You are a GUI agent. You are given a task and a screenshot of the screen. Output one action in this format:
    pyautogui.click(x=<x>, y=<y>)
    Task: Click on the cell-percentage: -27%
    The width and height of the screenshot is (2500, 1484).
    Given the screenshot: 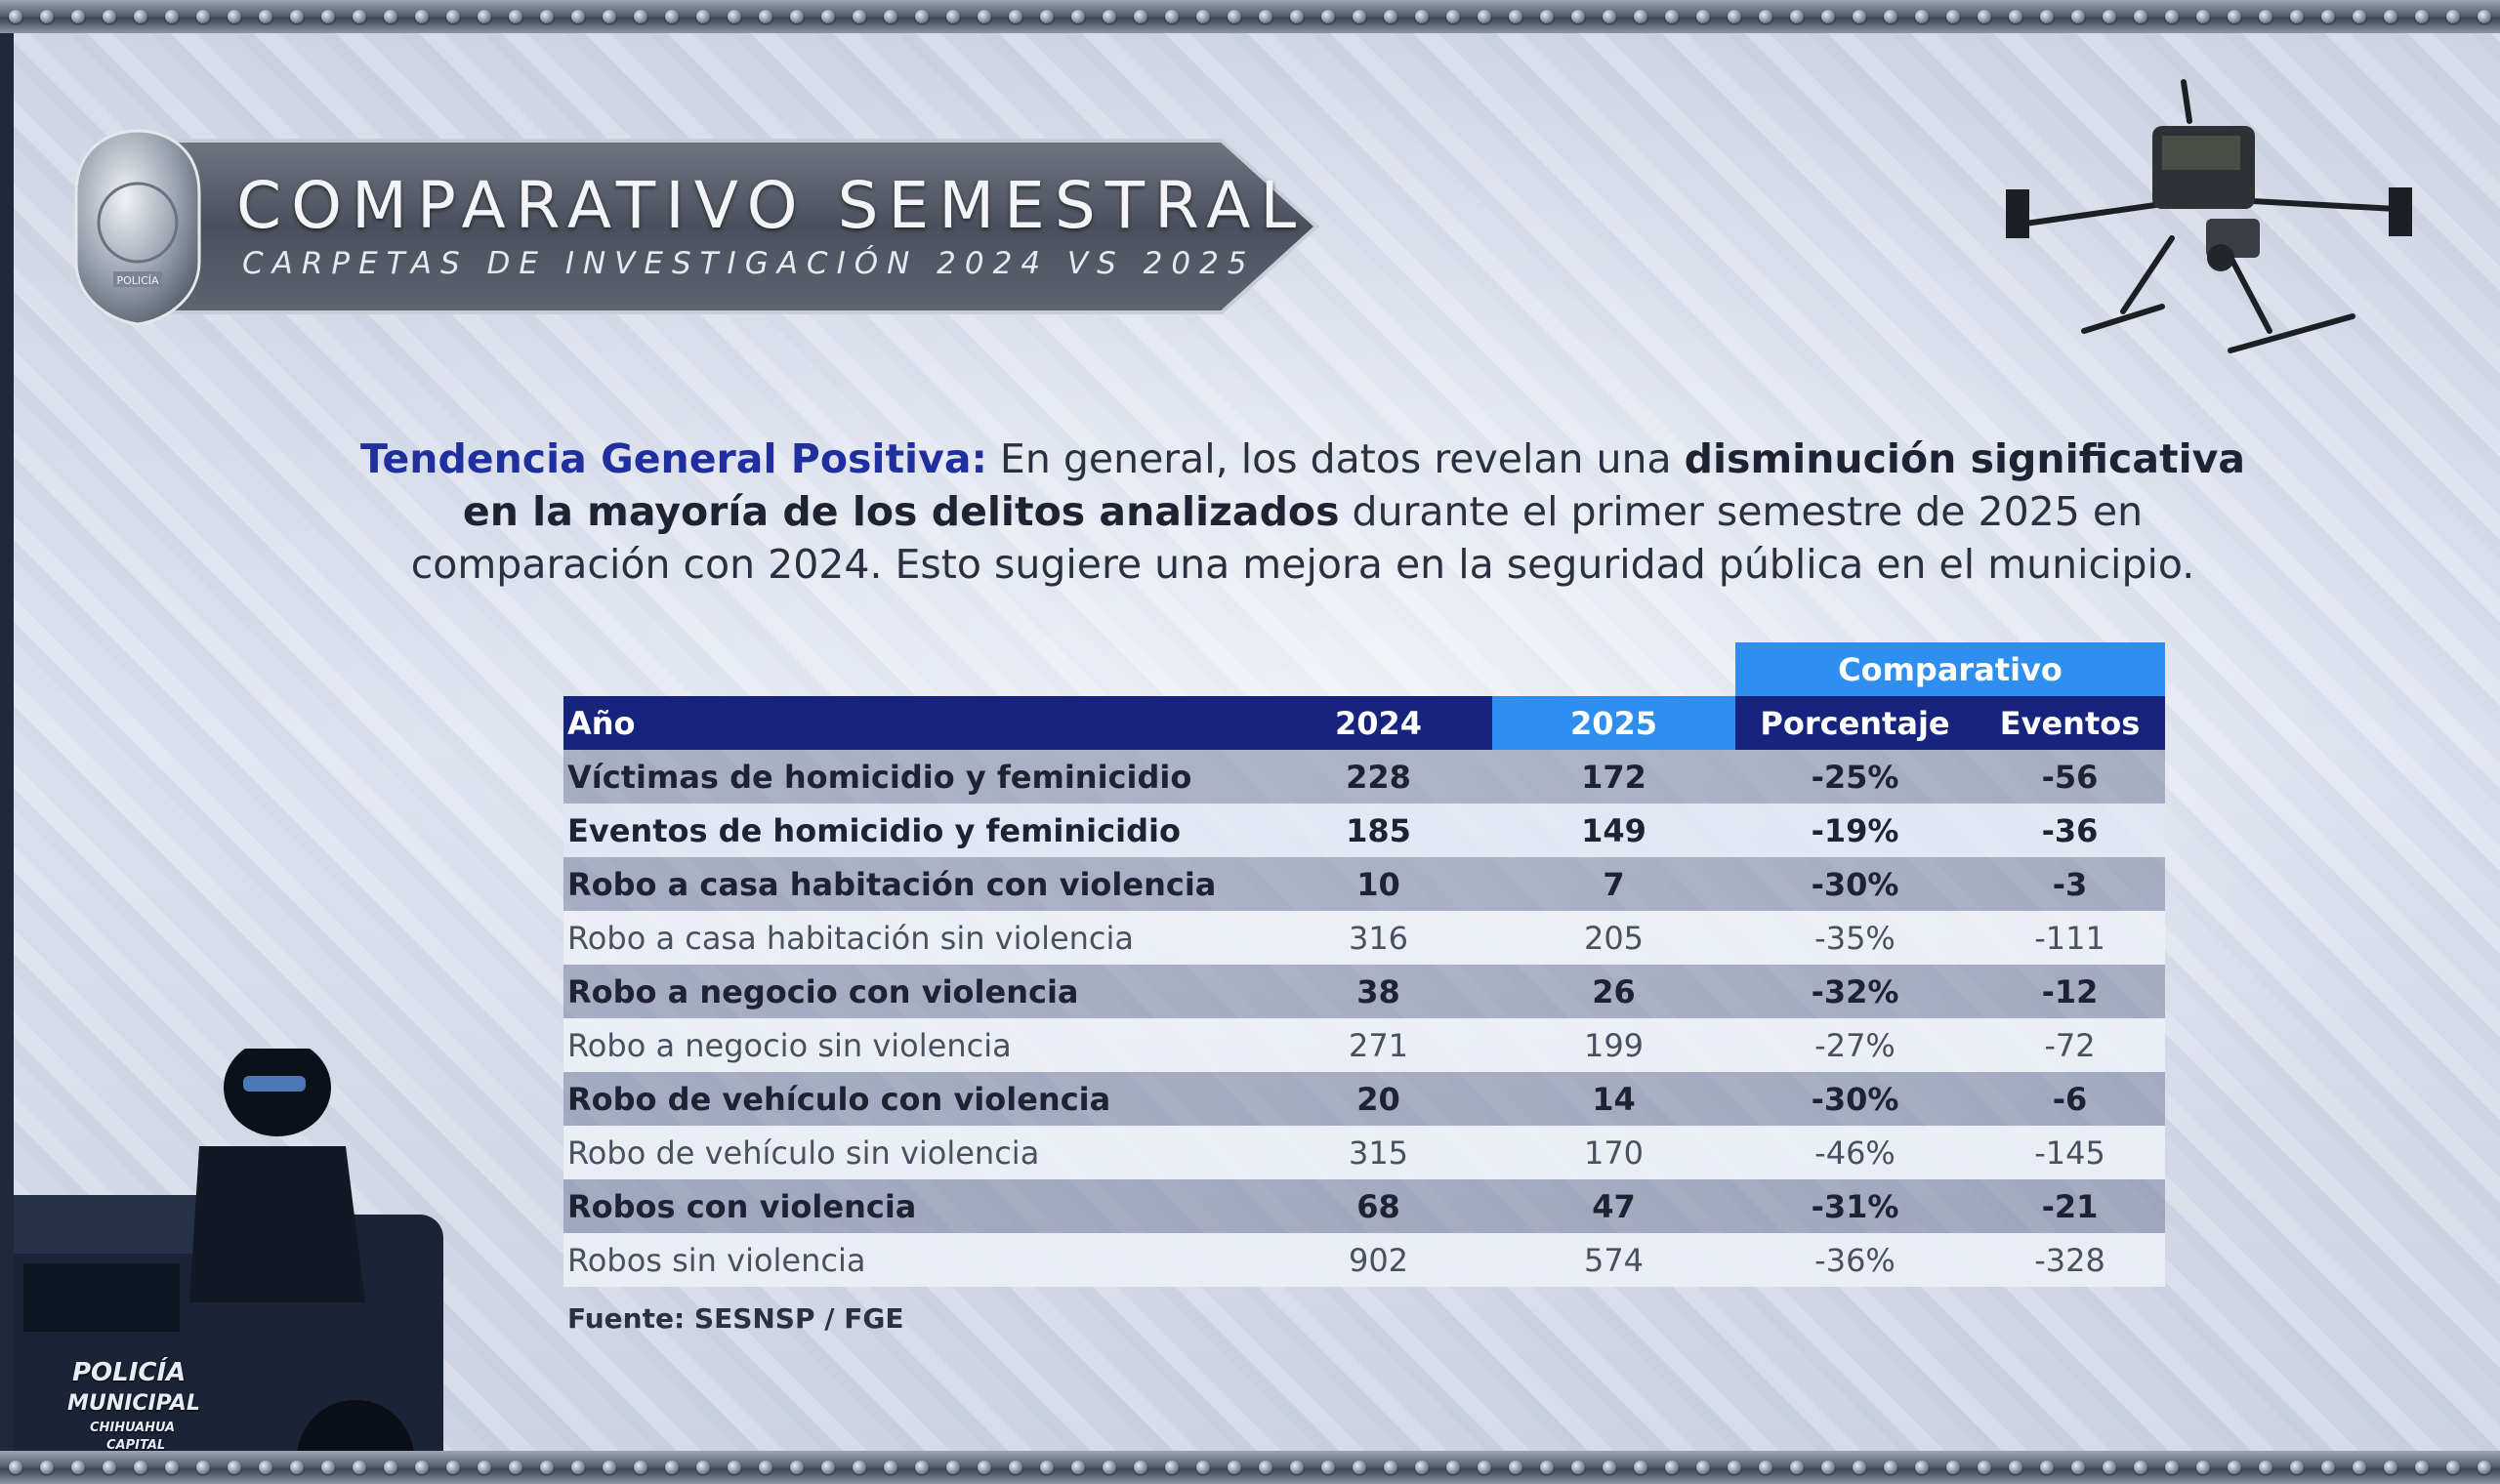 What is the action you would take?
    pyautogui.click(x=1855, y=1045)
    